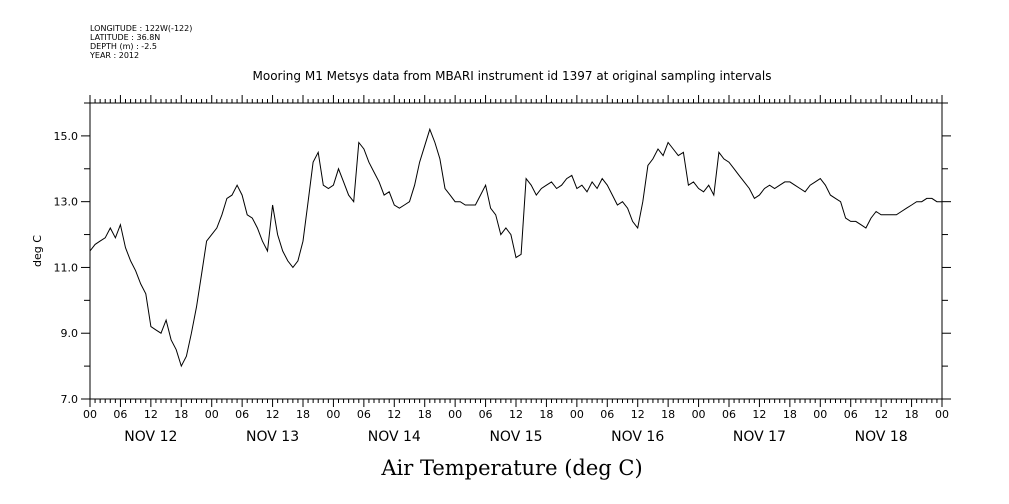 This screenshot has height=504, width=1009. What do you see at coordinates (759, 437) in the screenshot?
I see `day-label: NOV 17` at bounding box center [759, 437].